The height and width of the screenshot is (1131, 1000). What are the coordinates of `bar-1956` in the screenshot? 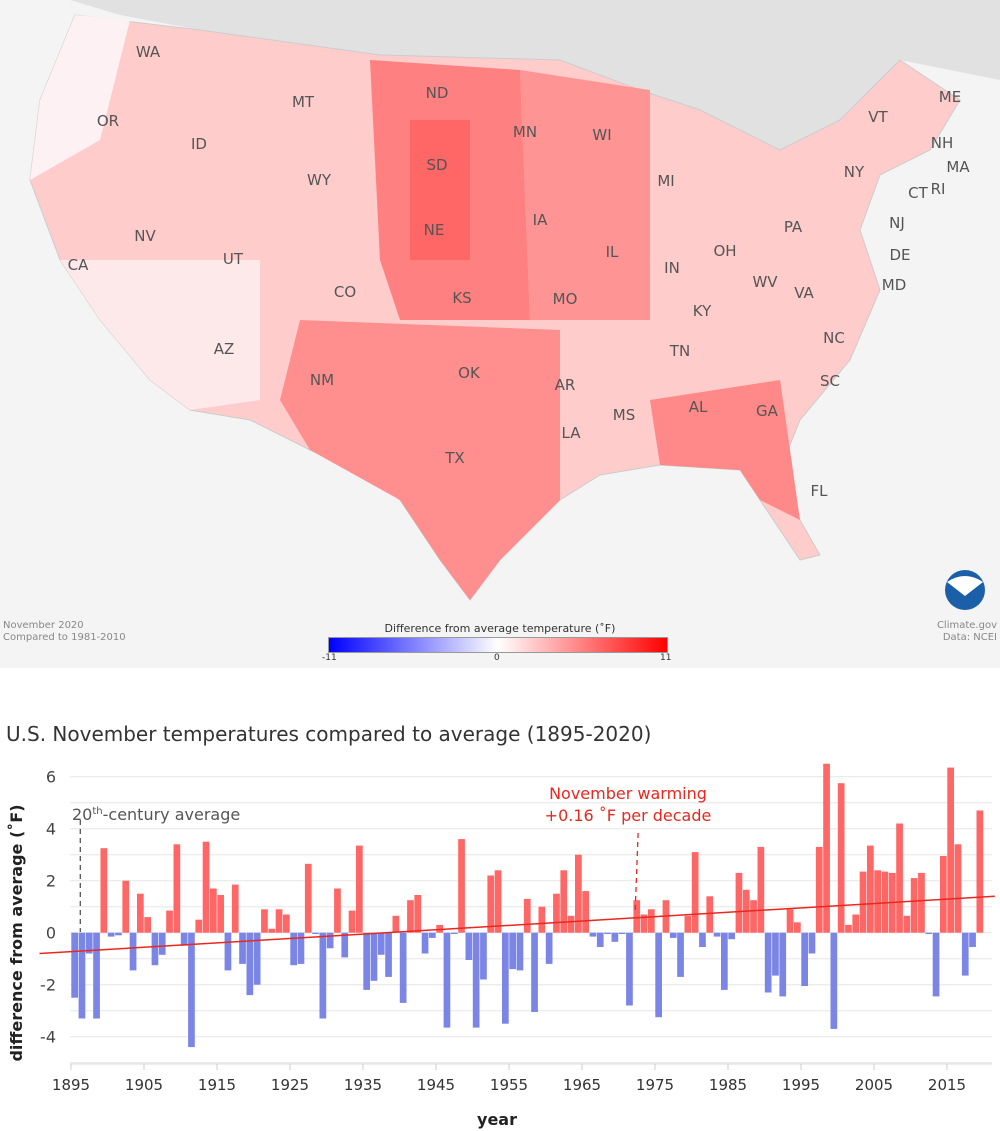 It's located at (520, 951).